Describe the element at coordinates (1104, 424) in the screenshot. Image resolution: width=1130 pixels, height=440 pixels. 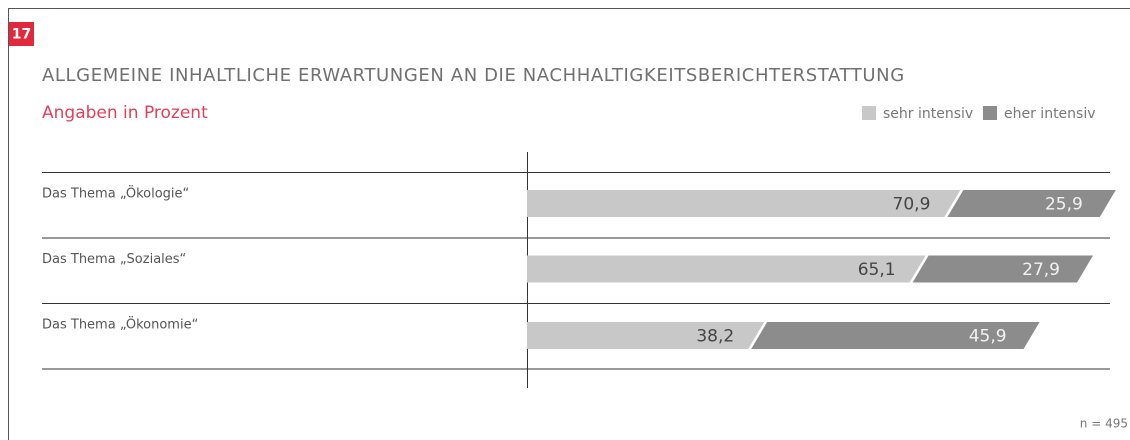
I see `sample-note: n = 495` at that location.